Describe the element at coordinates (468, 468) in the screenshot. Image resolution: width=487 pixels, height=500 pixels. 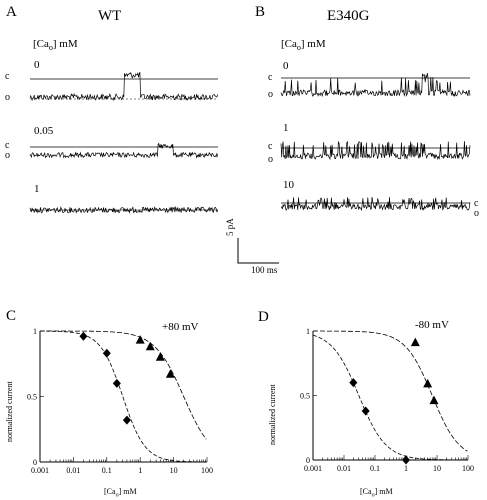
I see `plot-d-x-tick-label: 100` at that location.